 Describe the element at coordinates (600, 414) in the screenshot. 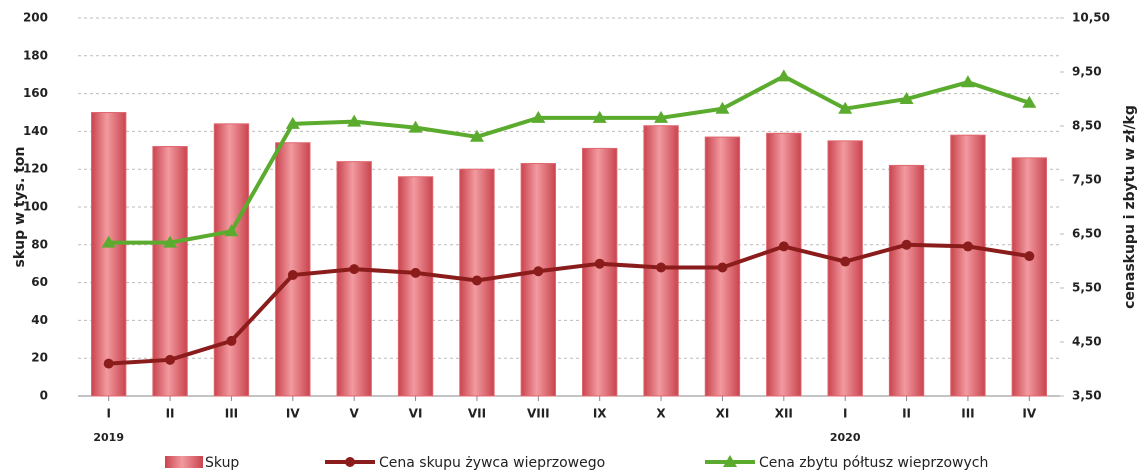

I see `x-tick-label: IX` at that location.